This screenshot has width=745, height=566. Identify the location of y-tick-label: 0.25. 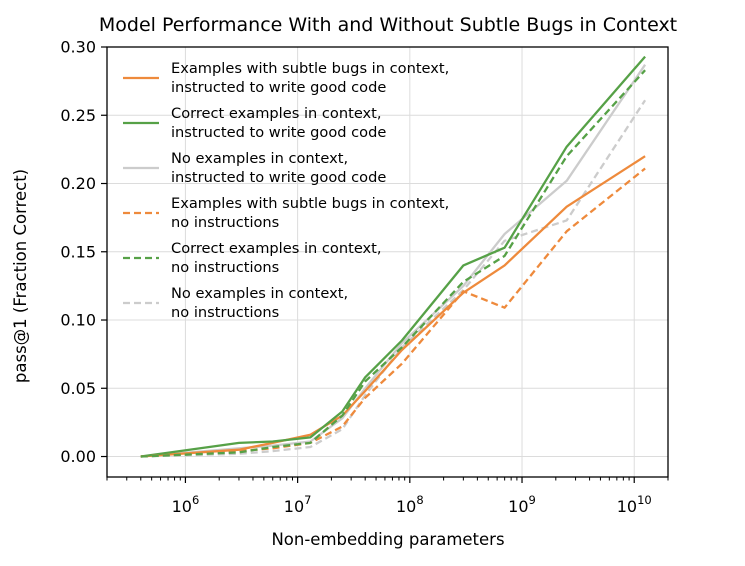
(78, 115).